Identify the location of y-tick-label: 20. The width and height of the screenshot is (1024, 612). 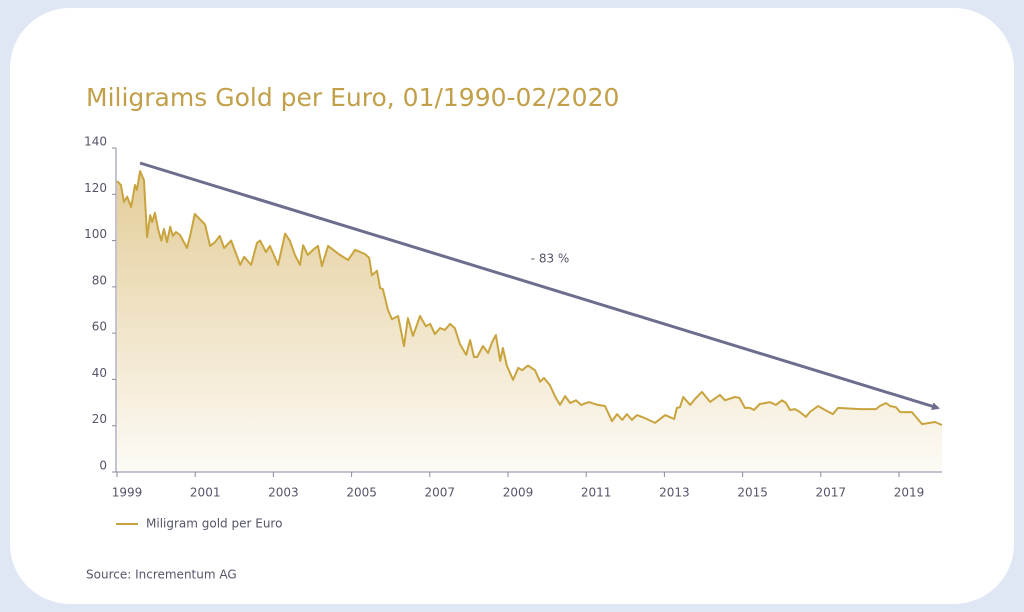
(99, 419).